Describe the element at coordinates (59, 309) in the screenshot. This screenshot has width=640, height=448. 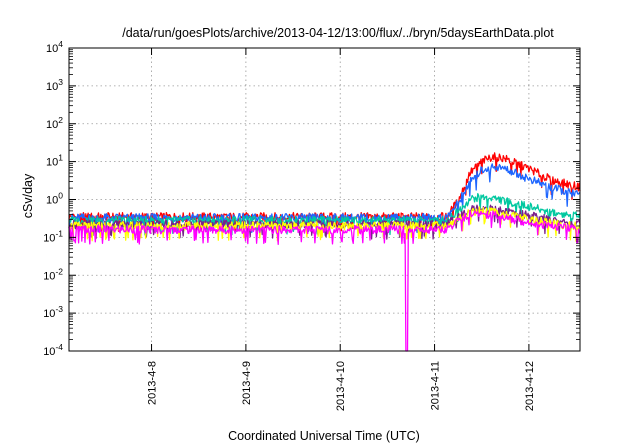
I see `y-tick-exponent: -3` at that location.